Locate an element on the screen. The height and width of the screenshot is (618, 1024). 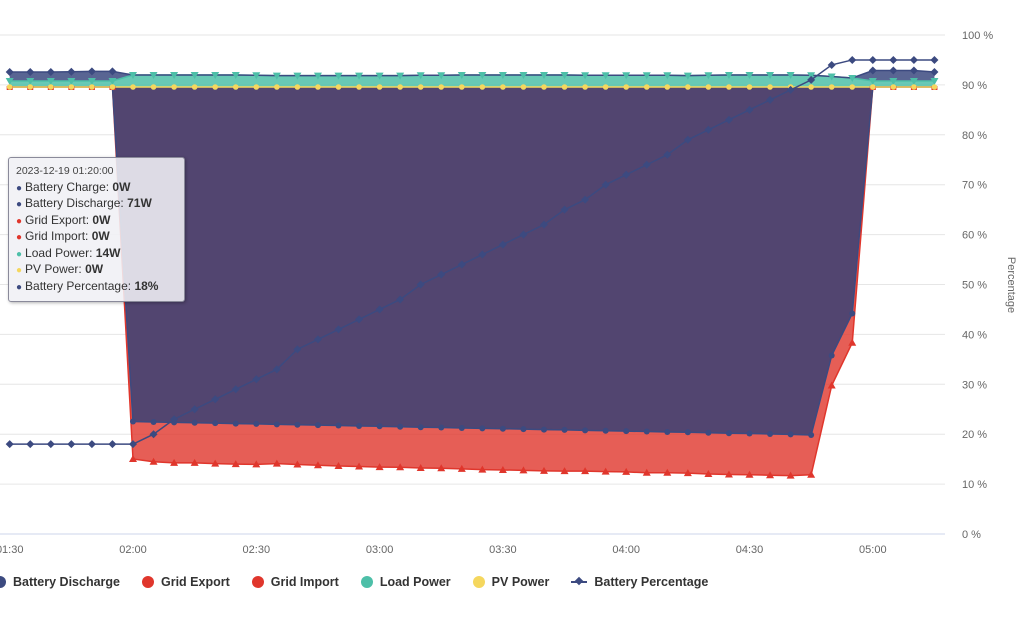
legend-item: Grid Export is located at coordinates (186, 582).